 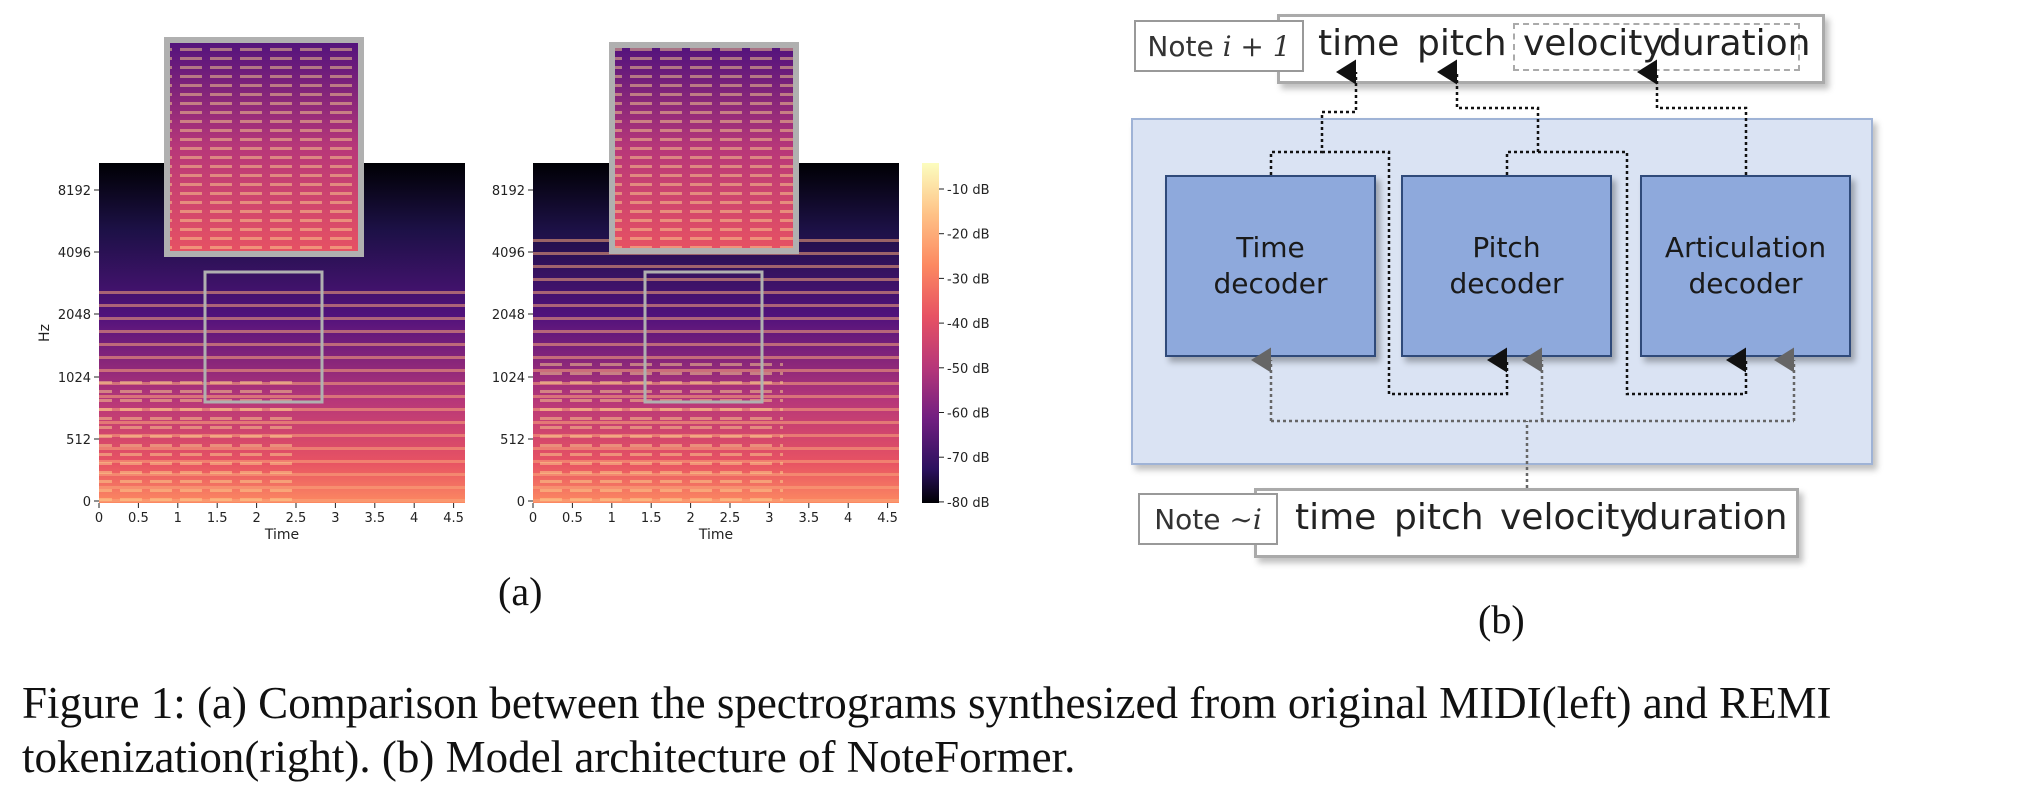 What do you see at coordinates (1593, 43) in the screenshot?
I see `top-token-velocity: velocity` at bounding box center [1593, 43].